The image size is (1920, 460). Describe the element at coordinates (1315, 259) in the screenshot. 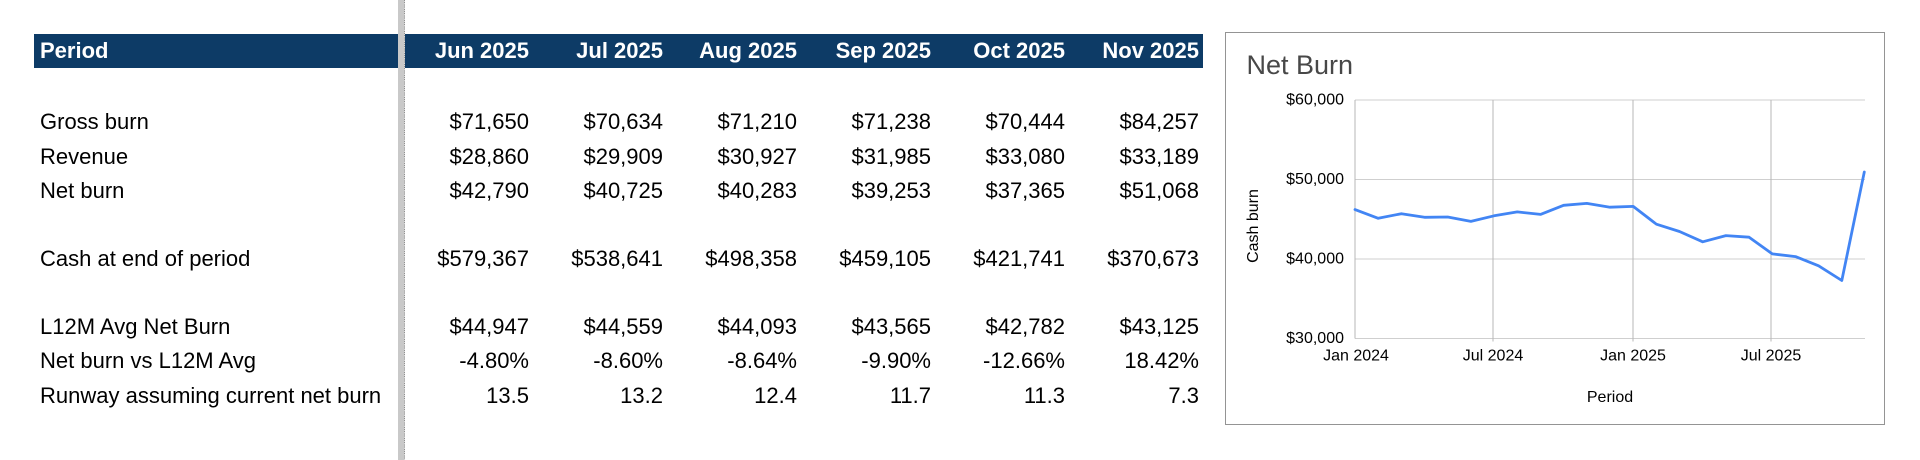

I see `svg-text: $40,000` at that location.